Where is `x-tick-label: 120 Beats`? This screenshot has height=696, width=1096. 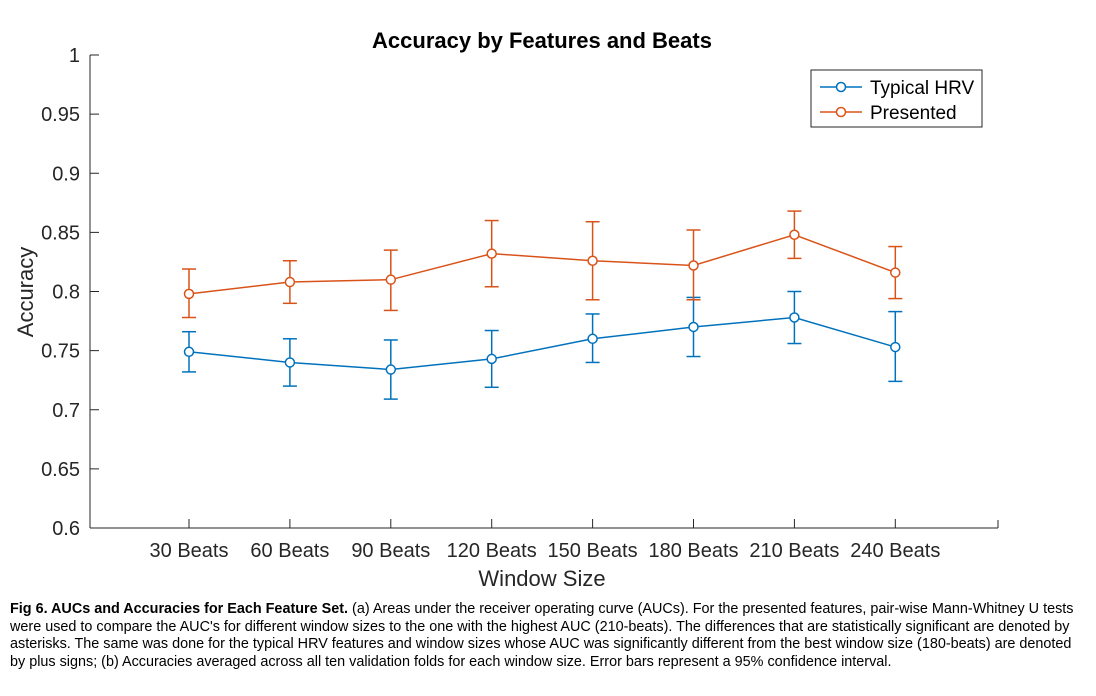
x-tick-label: 120 Beats is located at coordinates (492, 551).